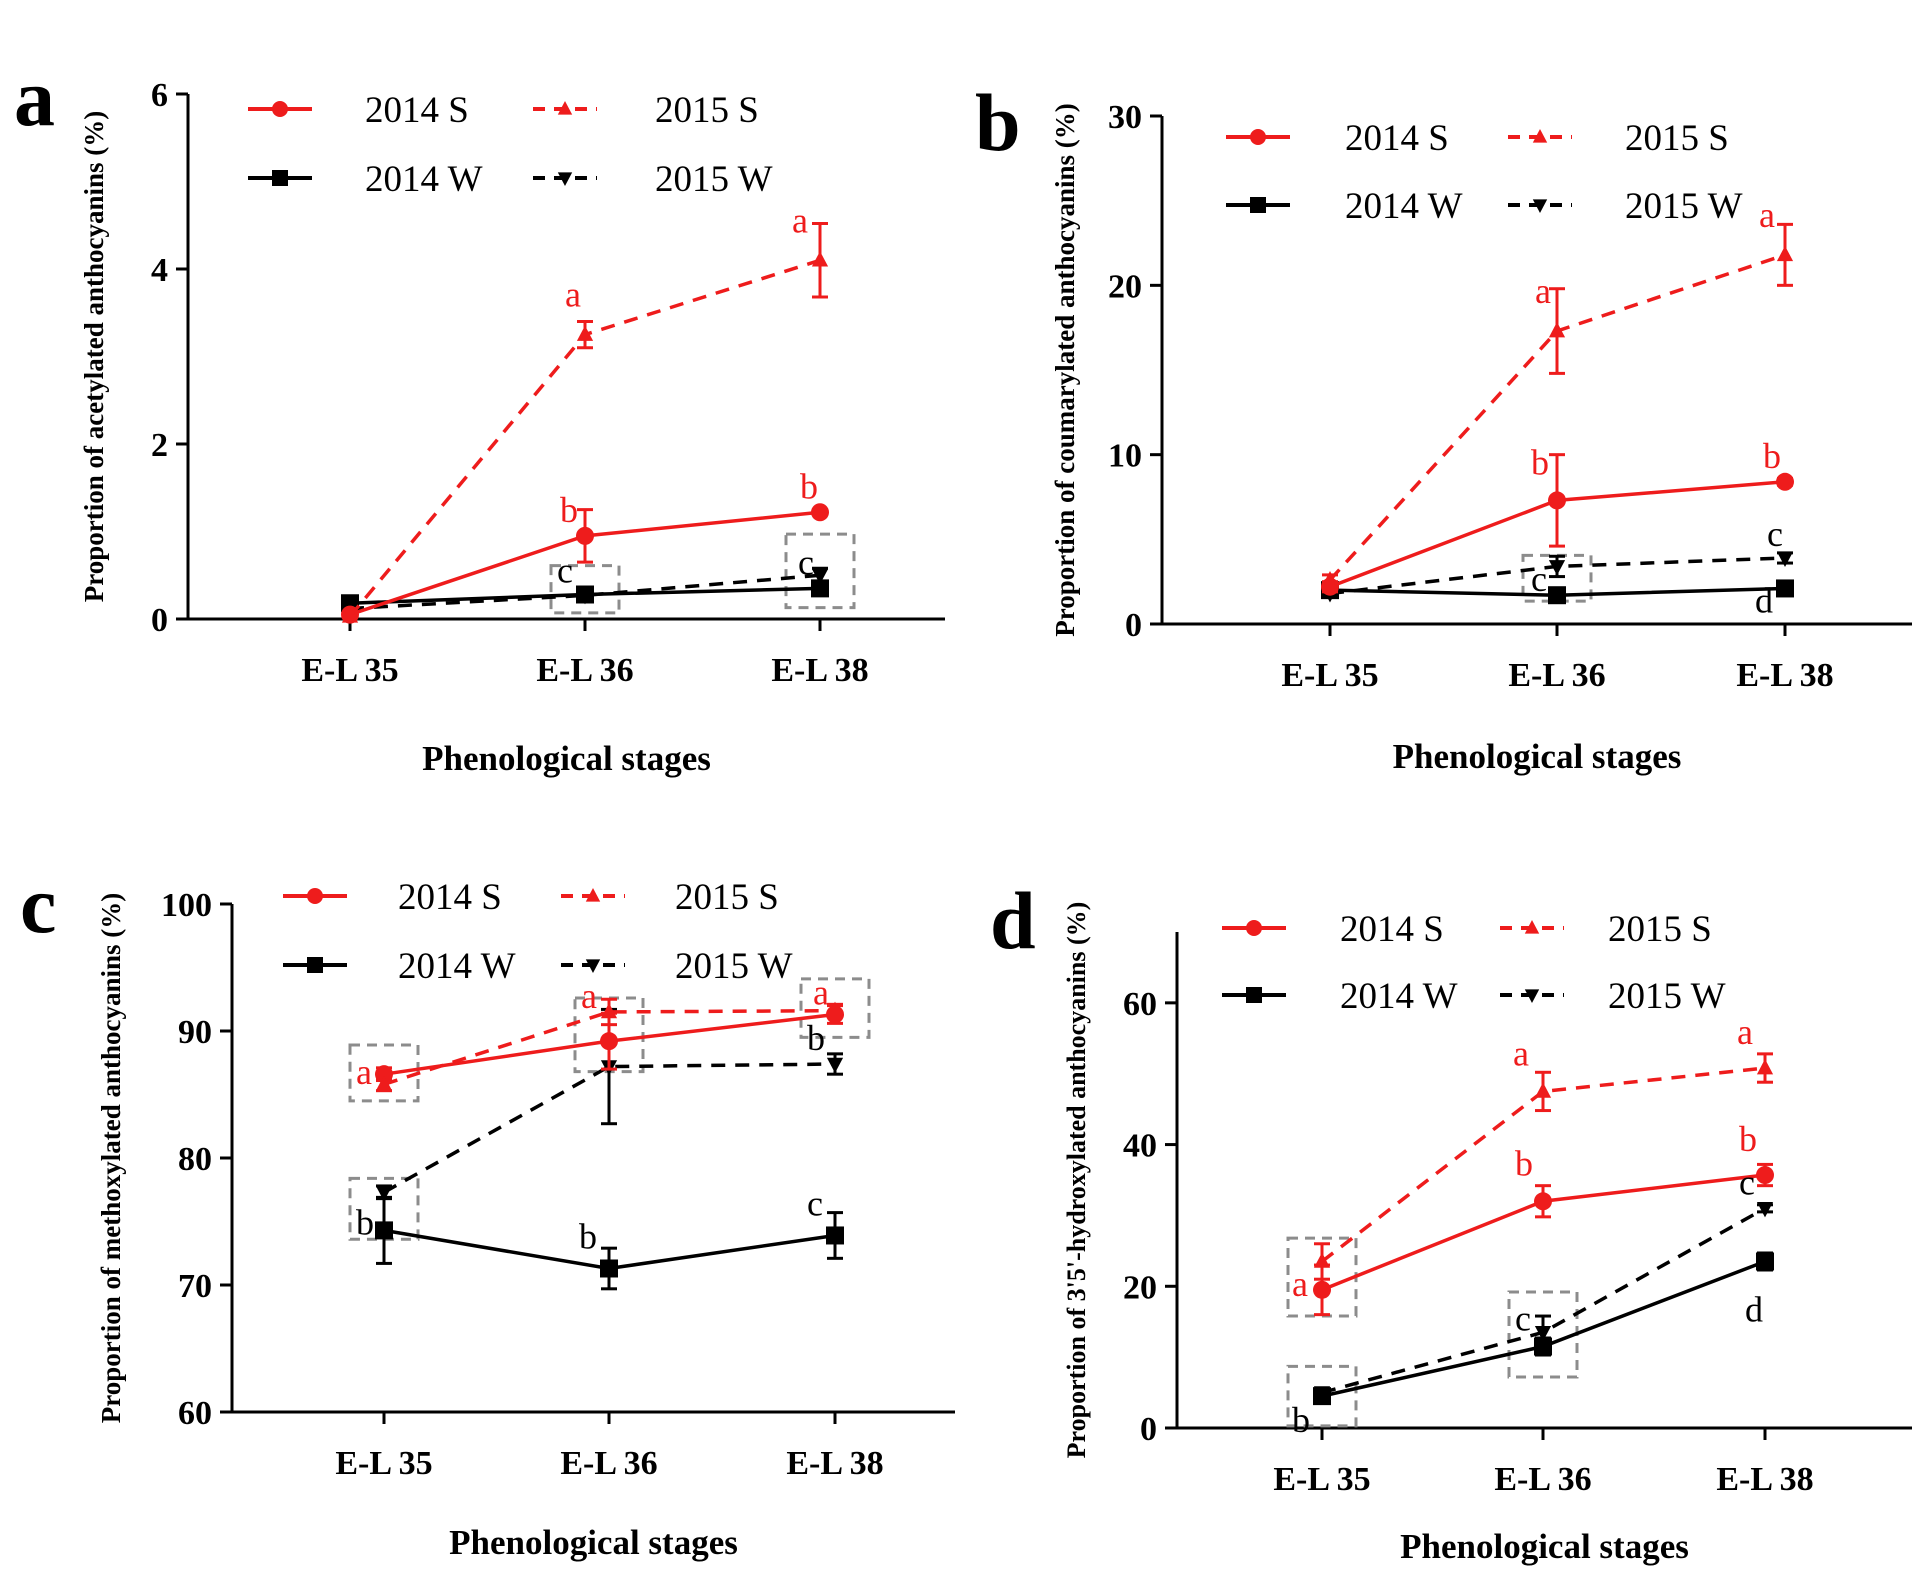  Describe the element at coordinates (195, 1286) in the screenshot. I see `y-tick-label: 70` at that location.